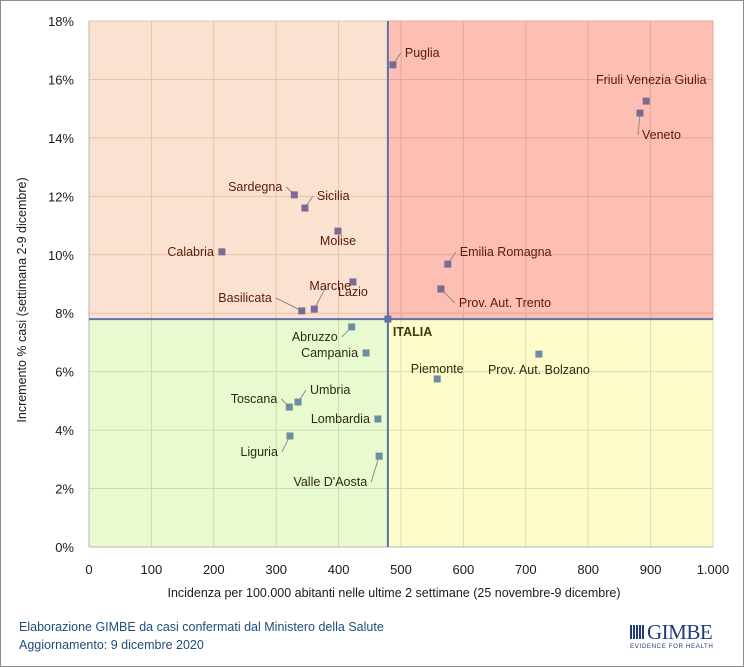 The height and width of the screenshot is (667, 744). I want to click on point-label: Toscana, so click(254, 399).